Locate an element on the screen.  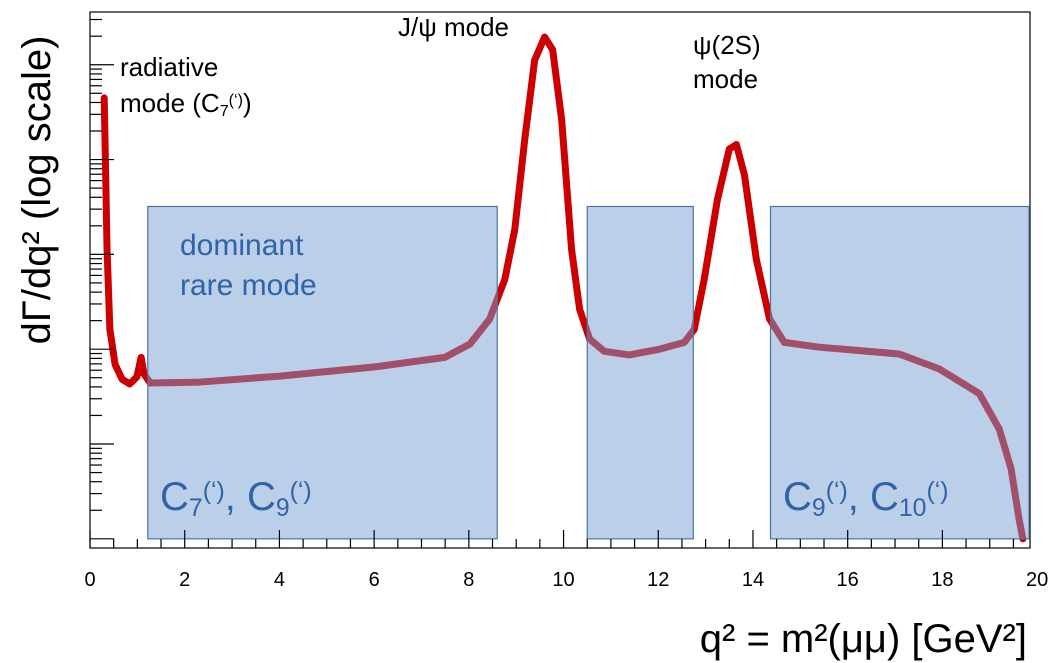
x-tick-label: 10 is located at coordinates (563, 580).